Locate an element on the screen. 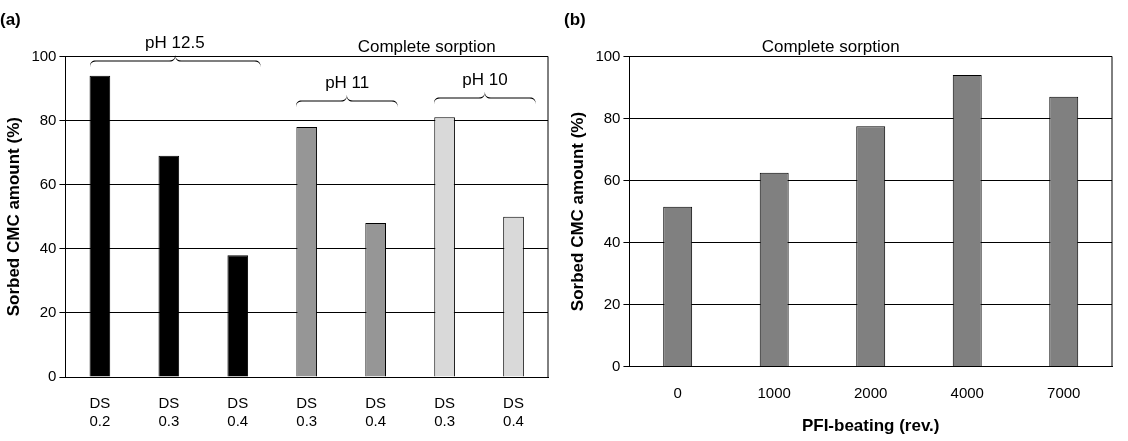 This screenshot has width=1128, height=441. x-tick-label: 4000 is located at coordinates (967, 392).